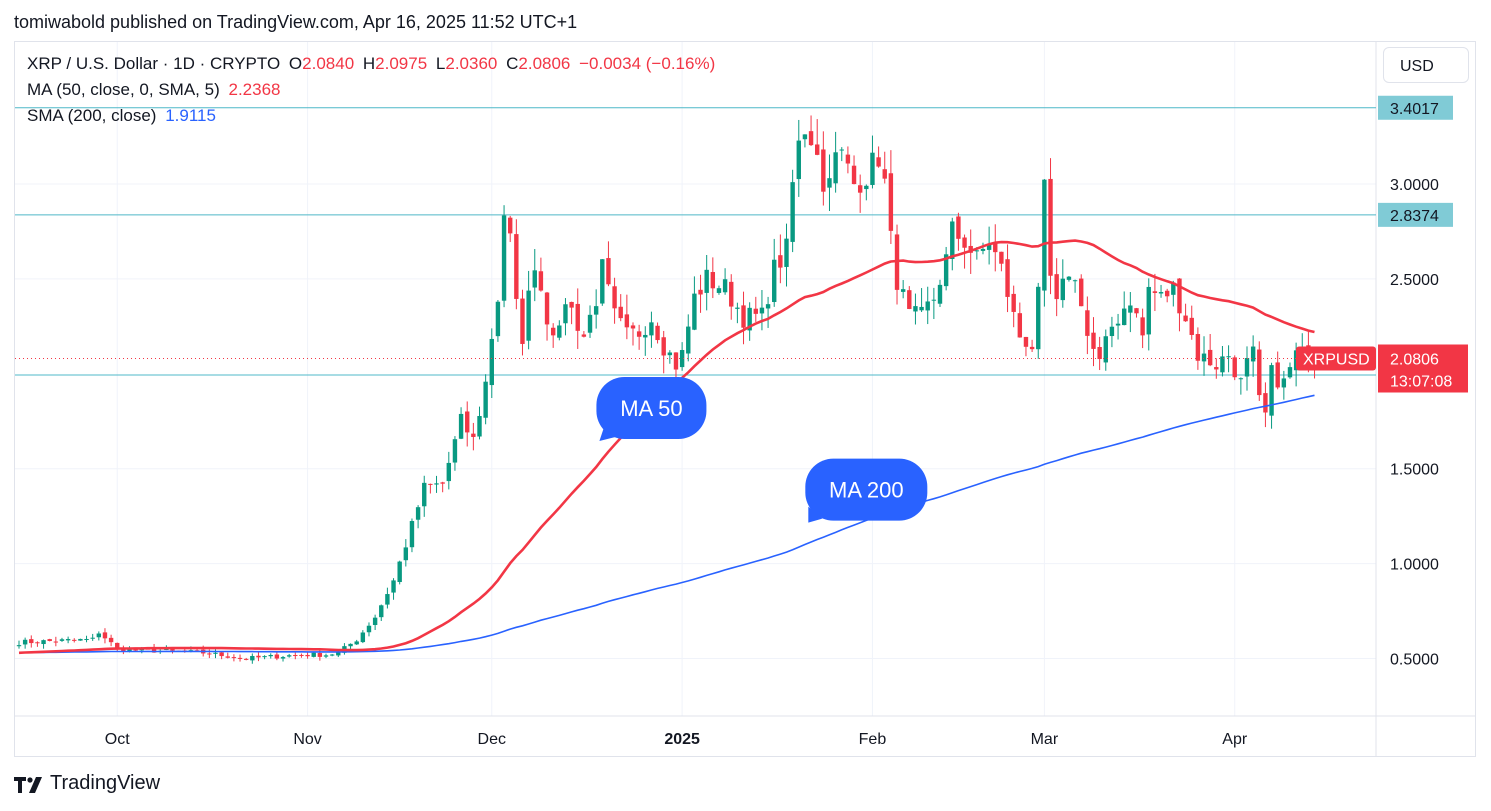 The image size is (1491, 811). I want to click on y-tick-label: 1.5000, so click(1414, 470).